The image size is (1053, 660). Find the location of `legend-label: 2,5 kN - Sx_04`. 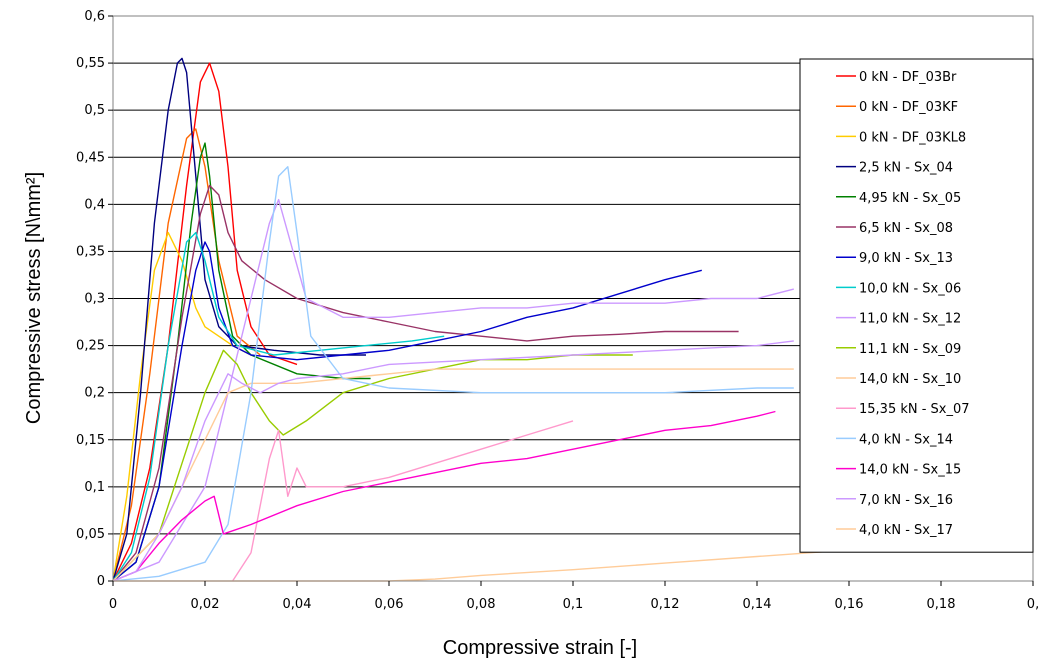

legend-label: 2,5 kN - Sx_04 is located at coordinates (906, 168).